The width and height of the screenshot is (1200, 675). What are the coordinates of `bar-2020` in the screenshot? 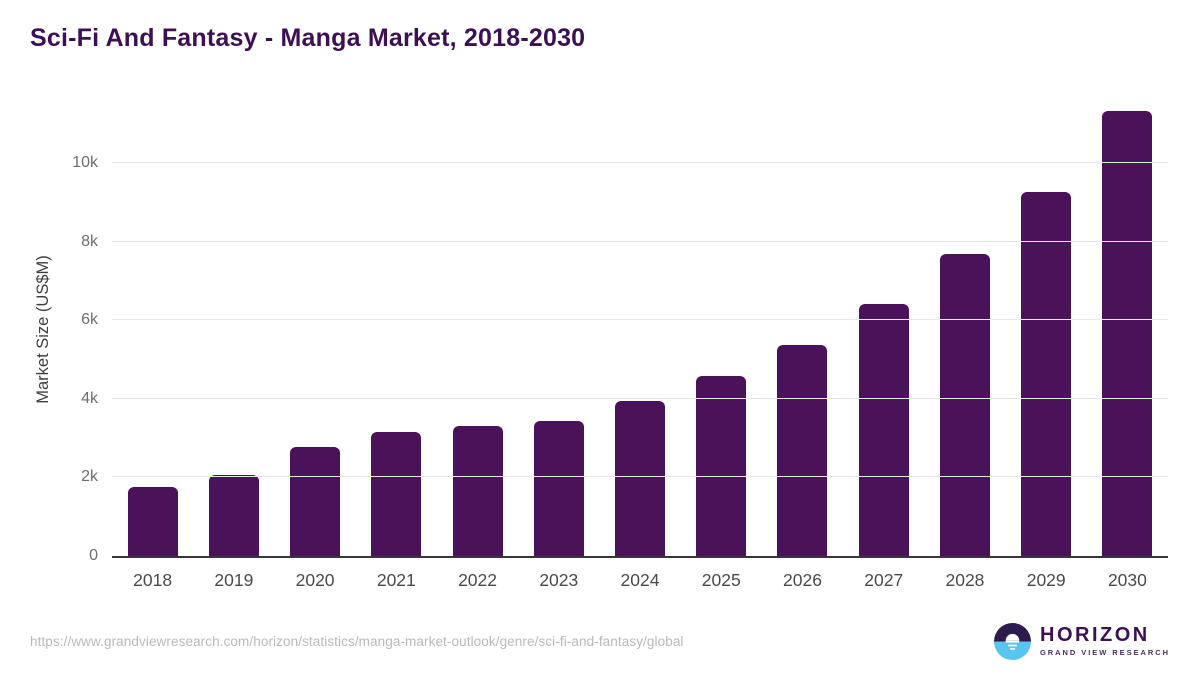 It's located at (315, 501).